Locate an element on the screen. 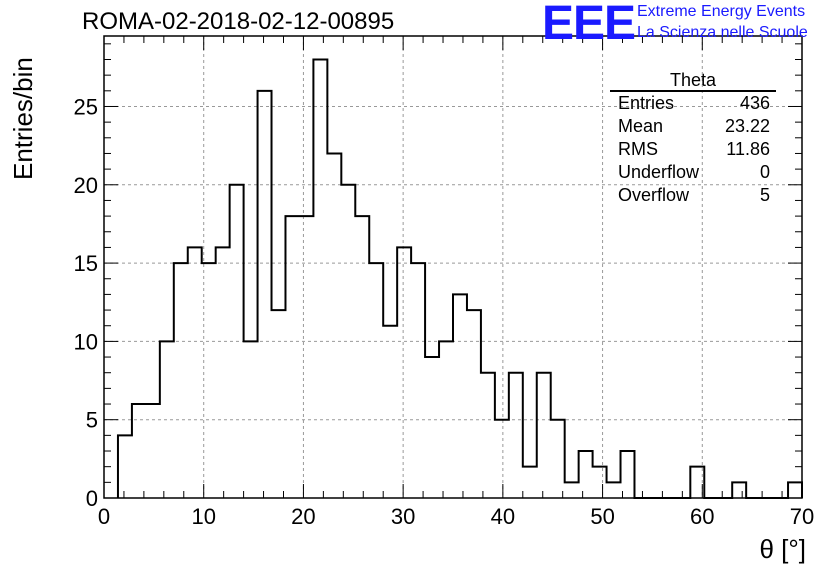 This screenshot has width=836, height=572. stats-row-entries: Entries 436 is located at coordinates (693, 103).